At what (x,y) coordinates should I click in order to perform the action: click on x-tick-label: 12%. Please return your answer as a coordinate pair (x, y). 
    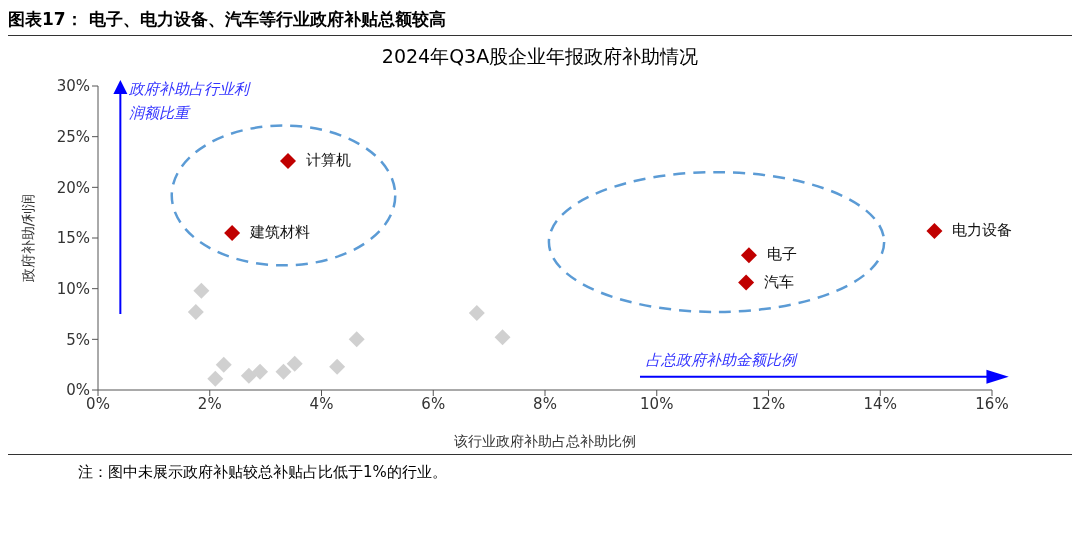
    Looking at the image, I should click on (768, 403).